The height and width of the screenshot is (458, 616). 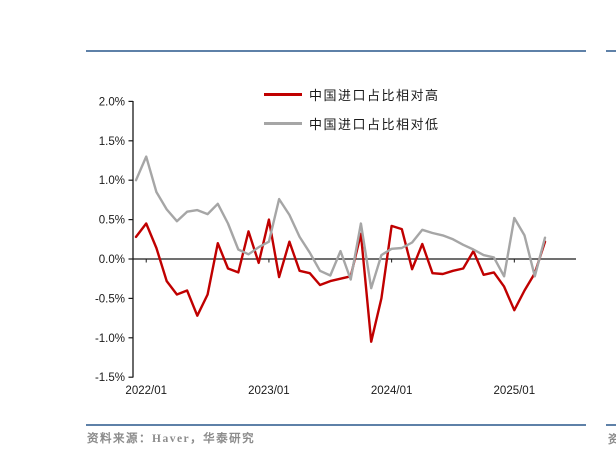 What do you see at coordinates (283, 123) in the screenshot?
I see `legend-swatch-gray-line` at bounding box center [283, 123].